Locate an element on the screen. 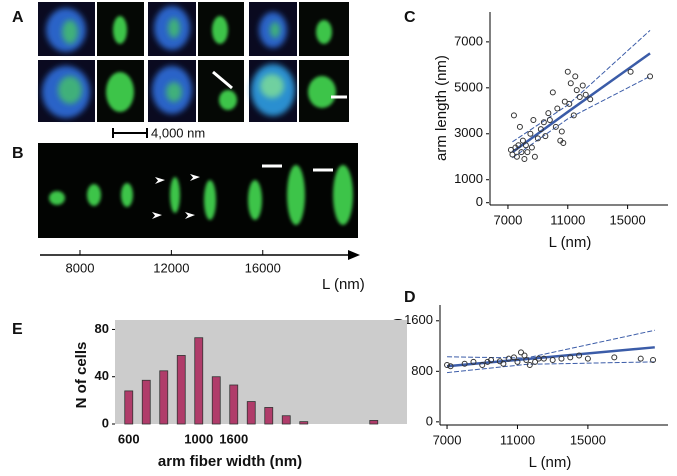 The width and height of the screenshot is (677, 476). y-tick-label: 5000 is located at coordinates (468, 86).